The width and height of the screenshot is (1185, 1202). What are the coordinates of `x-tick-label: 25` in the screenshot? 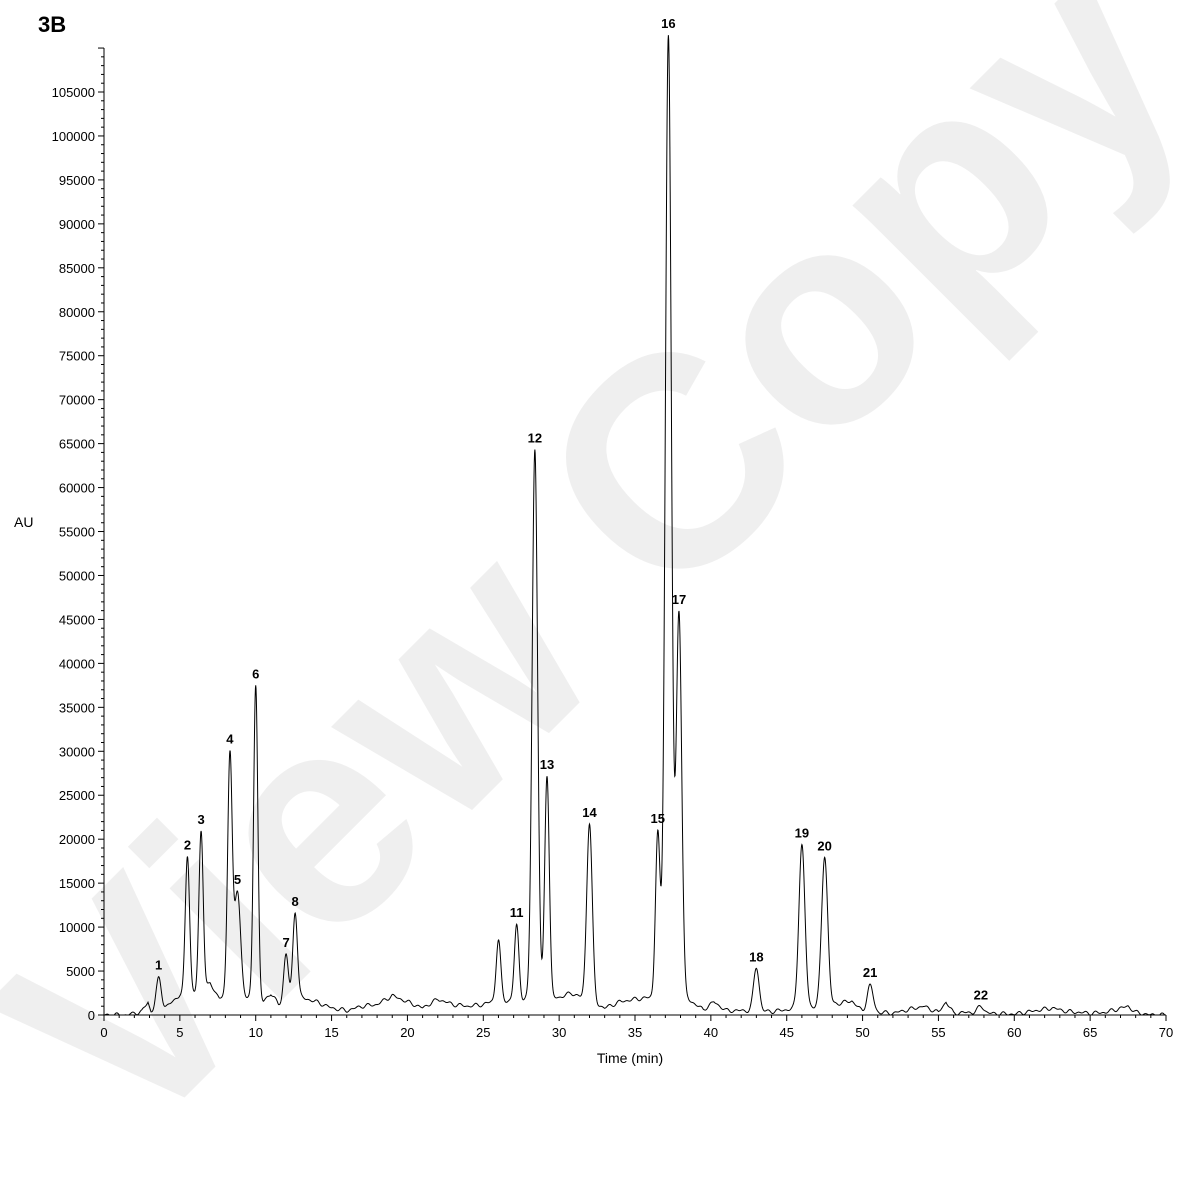 It's located at (483, 1032).